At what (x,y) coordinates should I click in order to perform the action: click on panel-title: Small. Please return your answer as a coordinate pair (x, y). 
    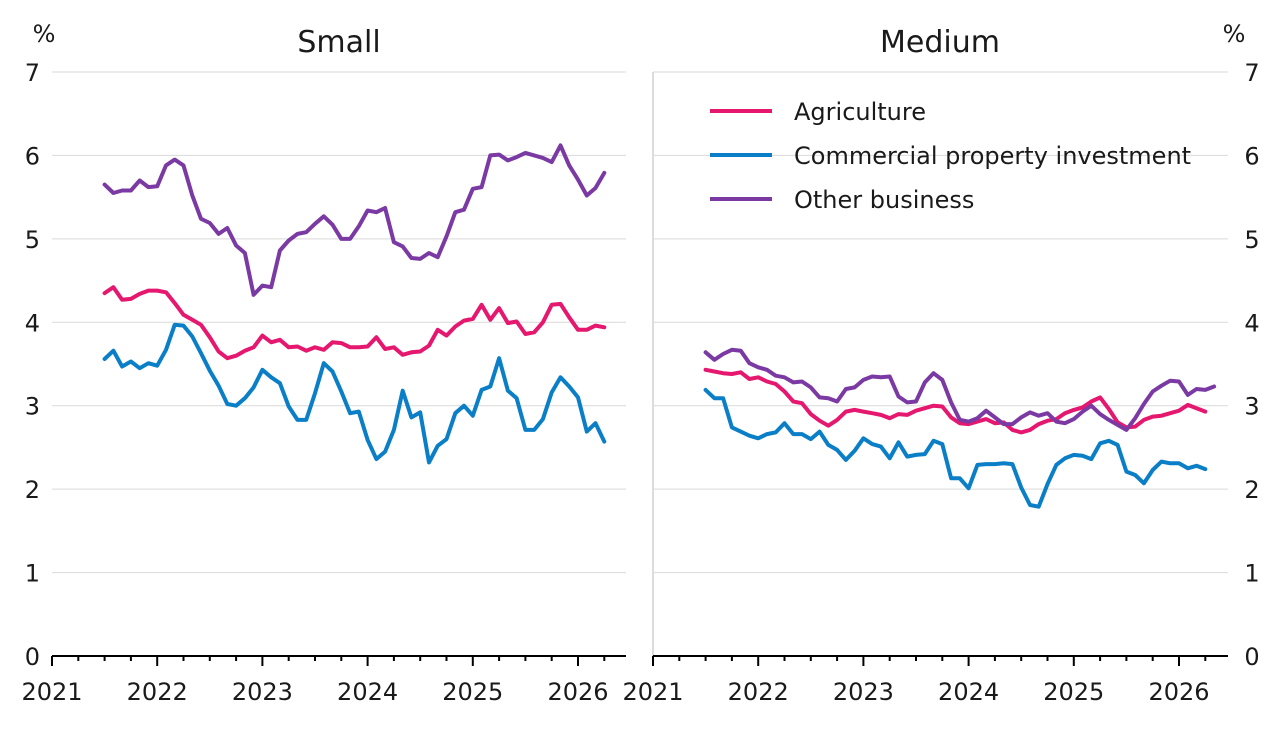
    Looking at the image, I should click on (338, 42).